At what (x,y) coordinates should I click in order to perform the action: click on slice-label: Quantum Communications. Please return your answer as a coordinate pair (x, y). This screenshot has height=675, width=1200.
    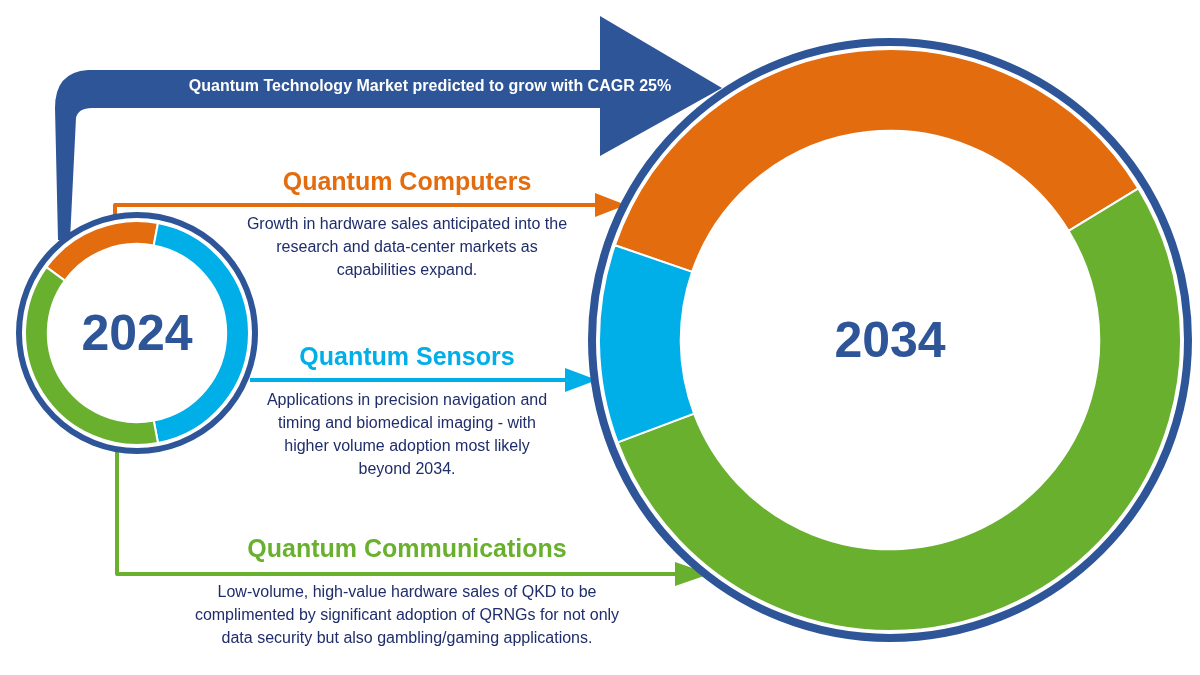
    Looking at the image, I should click on (407, 548).